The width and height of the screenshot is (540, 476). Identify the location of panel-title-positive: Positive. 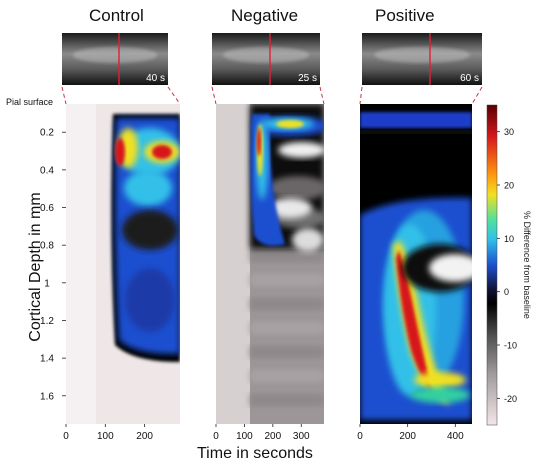
(405, 15).